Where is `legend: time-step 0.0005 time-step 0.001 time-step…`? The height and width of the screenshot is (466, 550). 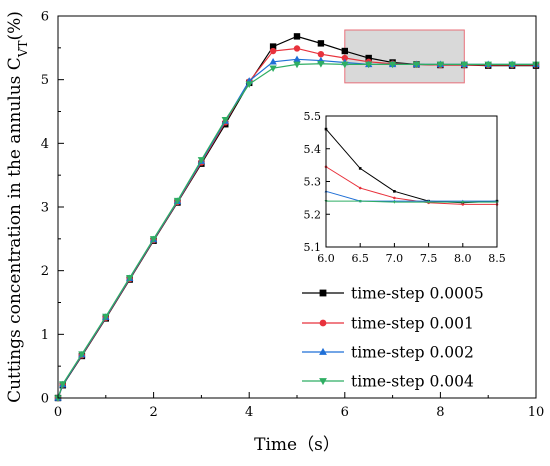
legend: time-step 0.0005 time-step 0.001 time-step… is located at coordinates (393, 338).